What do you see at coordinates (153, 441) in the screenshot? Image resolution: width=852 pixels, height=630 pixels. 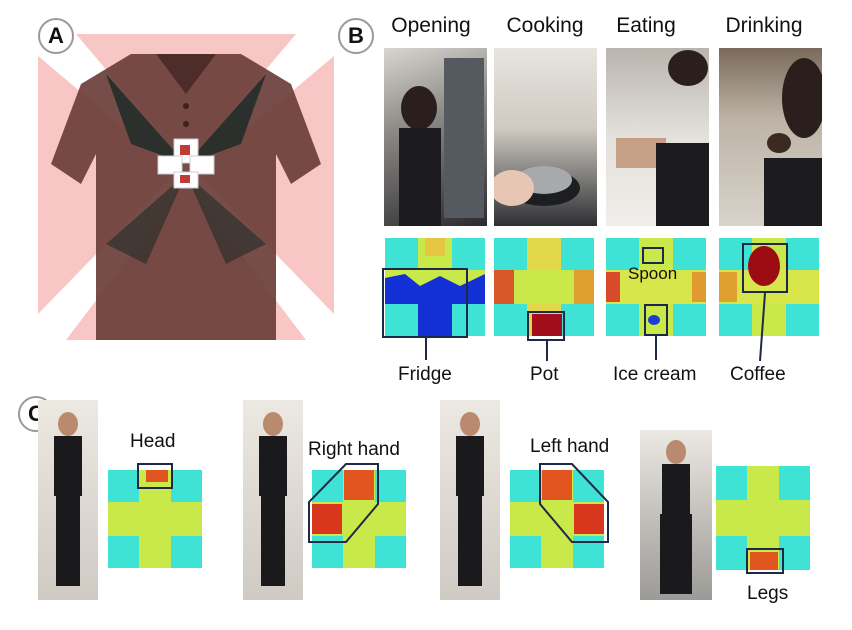 I see `label-head: Head` at bounding box center [153, 441].